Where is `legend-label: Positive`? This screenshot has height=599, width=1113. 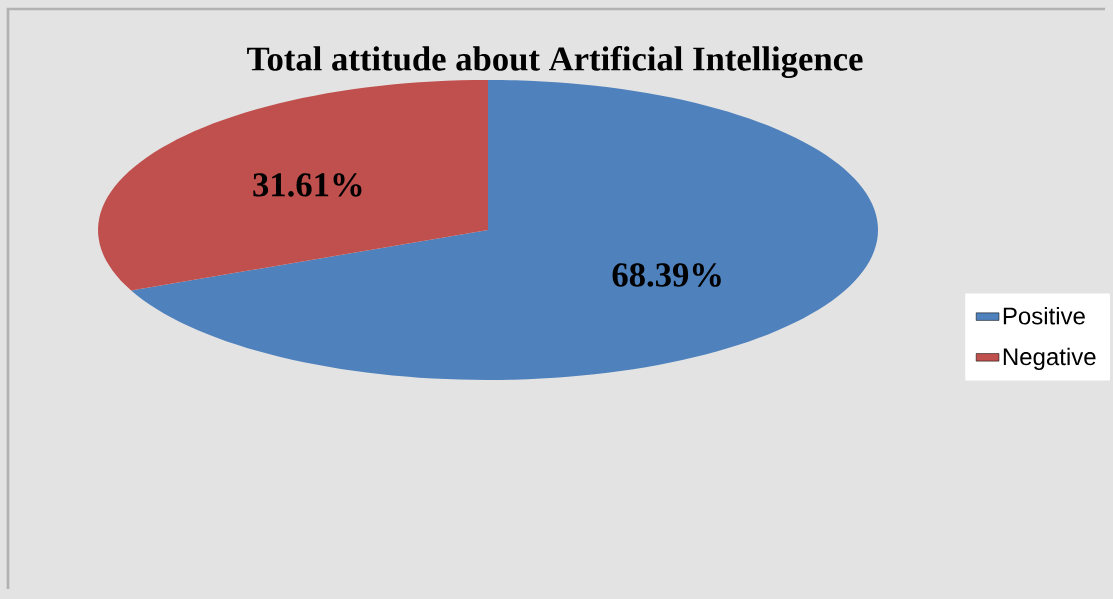 legend-label: Positive is located at coordinates (1044, 315).